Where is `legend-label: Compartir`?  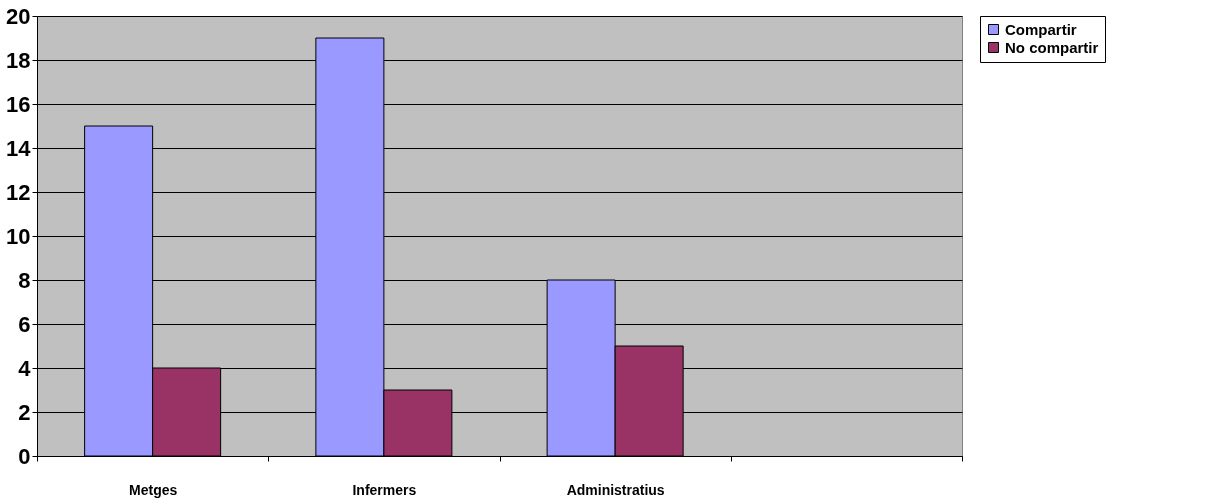 legend-label: Compartir is located at coordinates (1041, 29).